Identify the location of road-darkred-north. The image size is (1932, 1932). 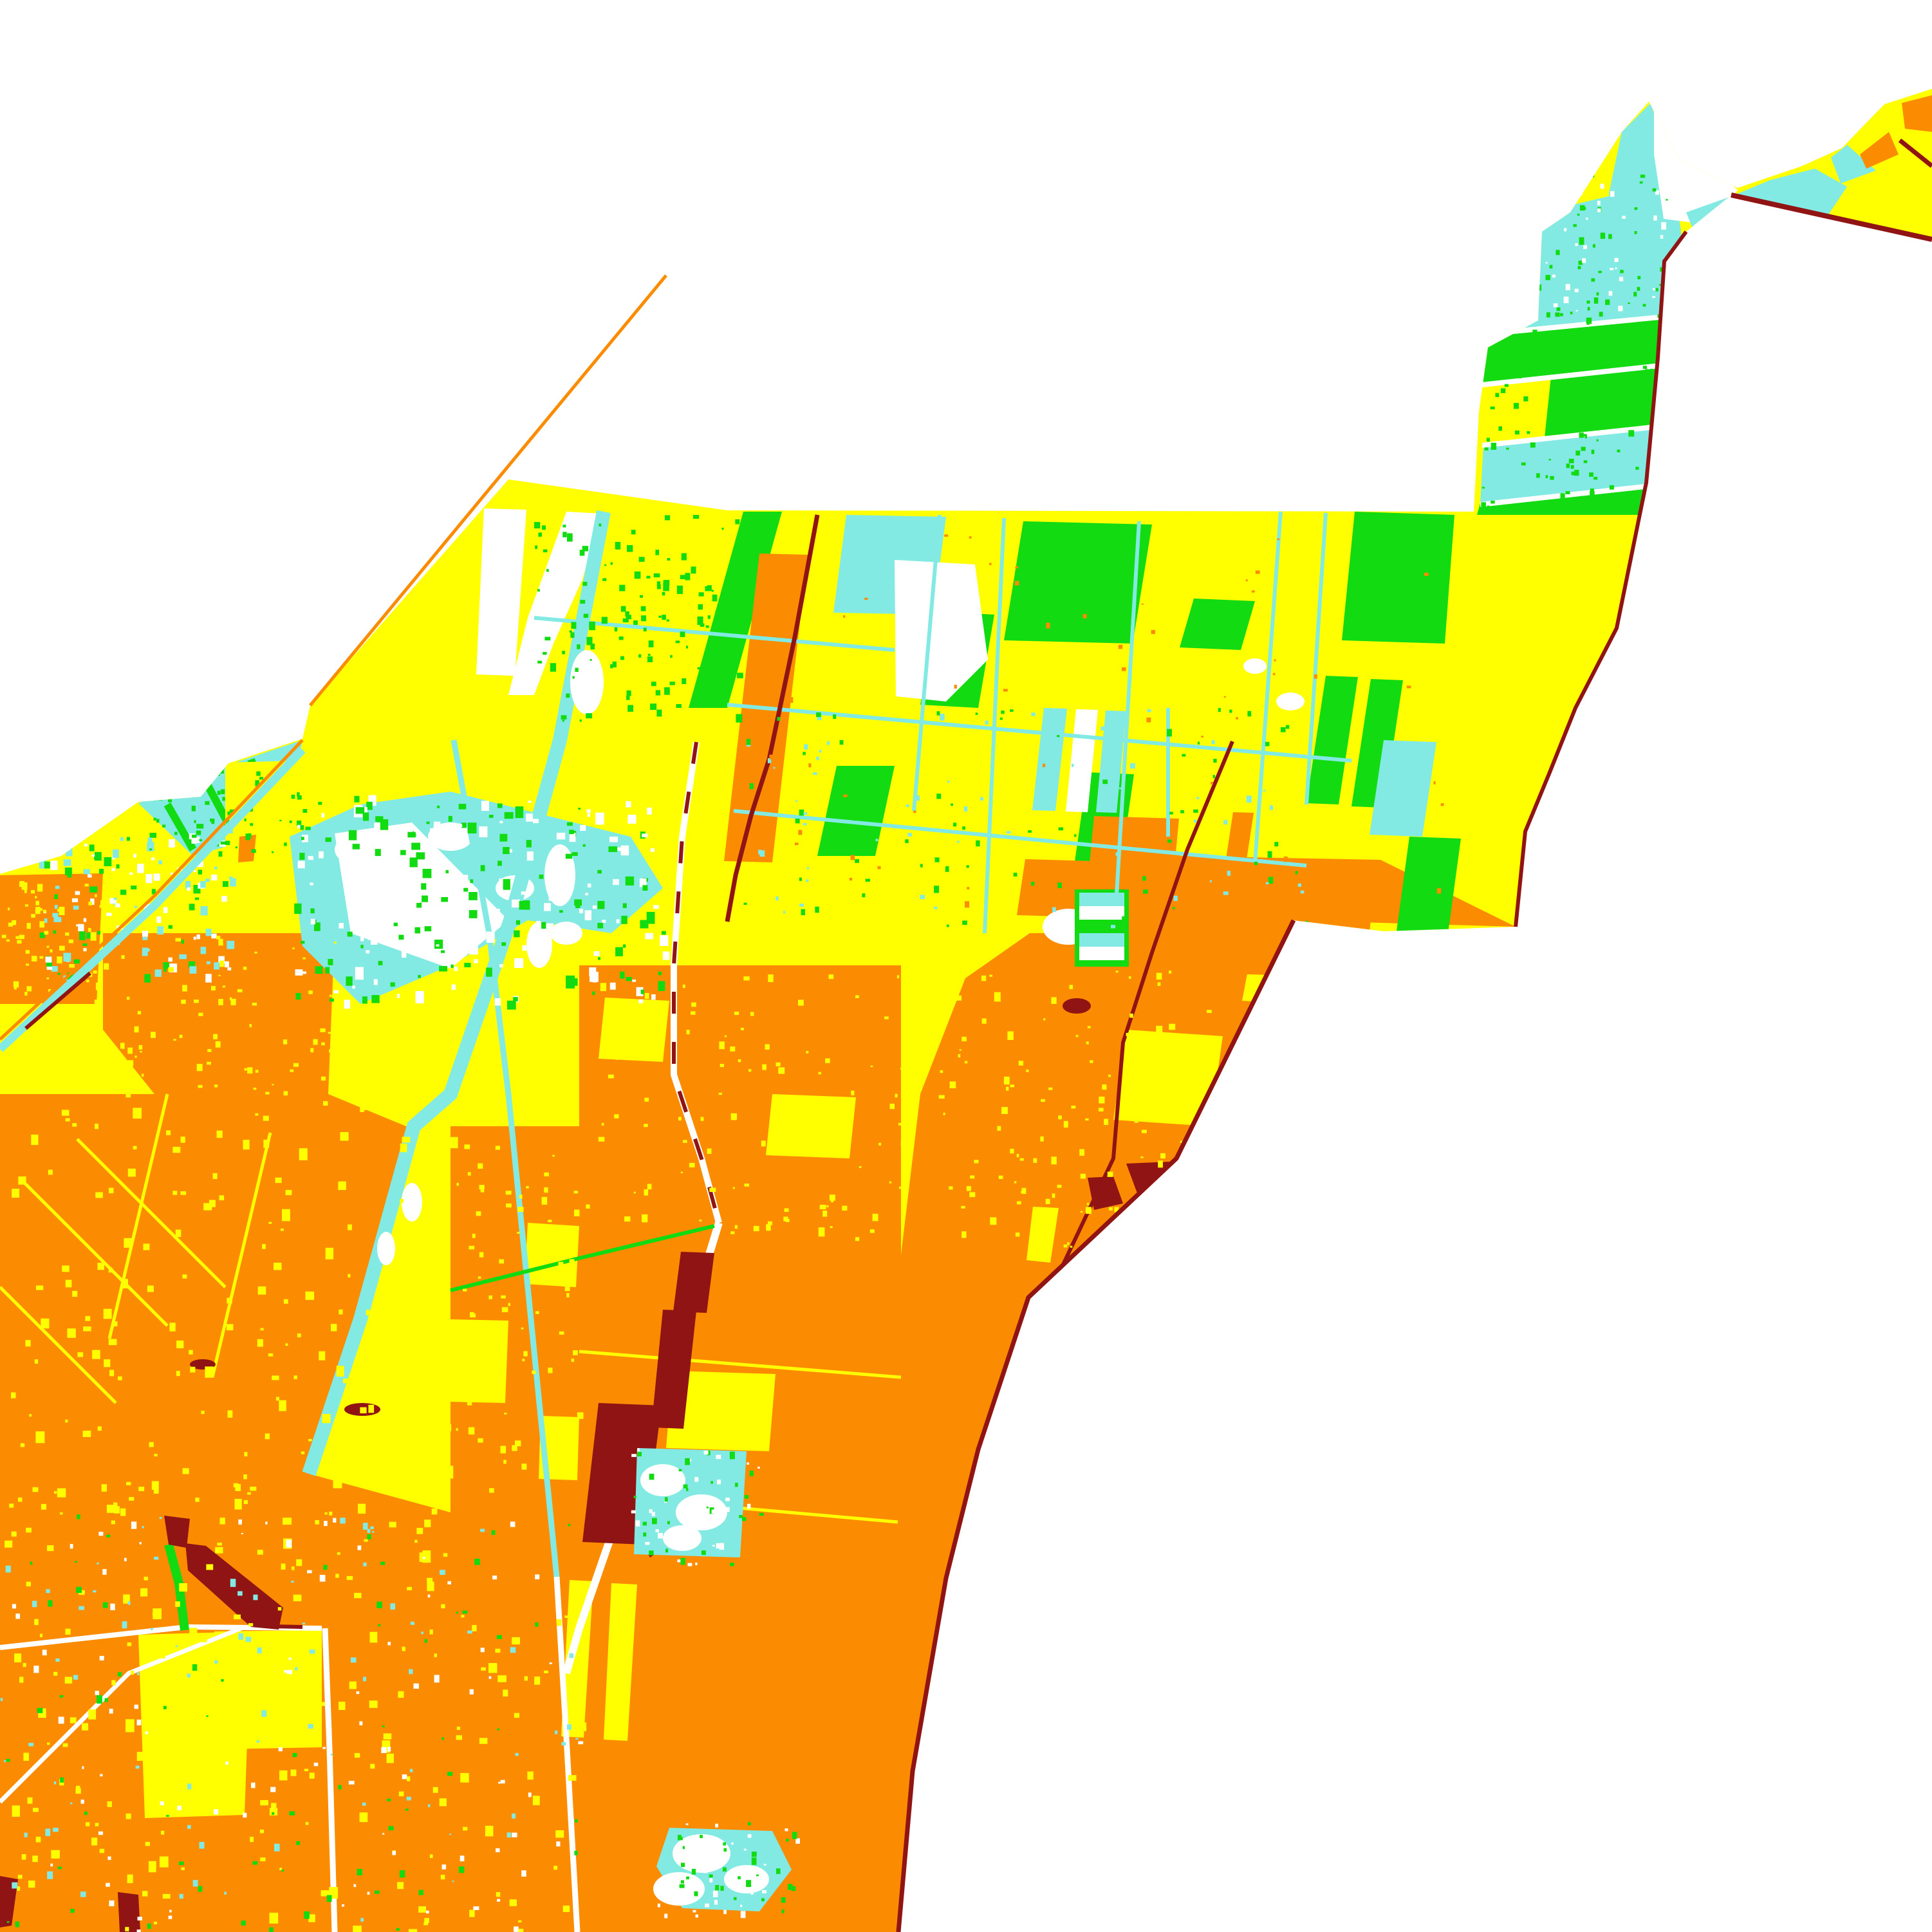
(772, 718).